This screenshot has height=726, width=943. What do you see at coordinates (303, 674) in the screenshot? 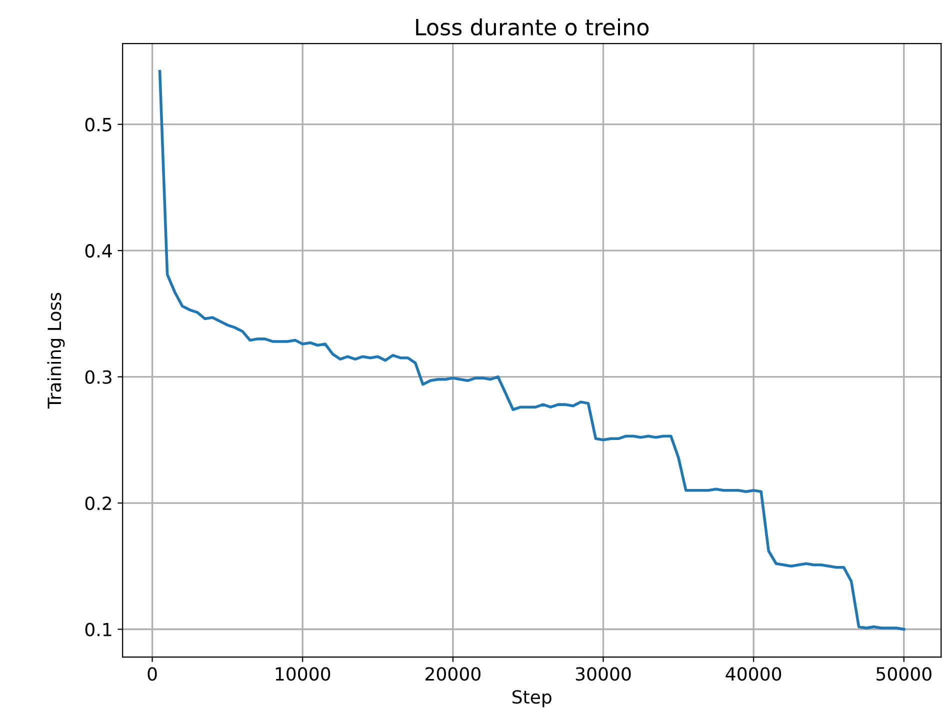
I see `x-tick-label: 10000` at bounding box center [303, 674].